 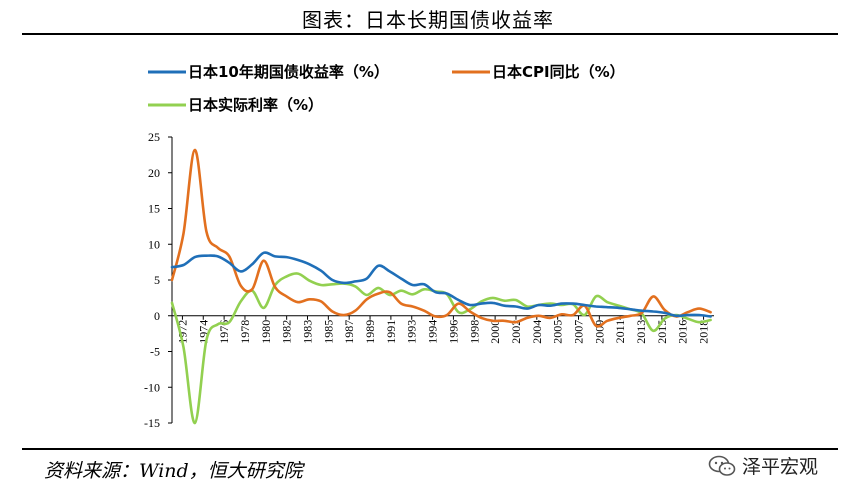 What do you see at coordinates (430, 34) in the screenshot?
I see `top-rule` at bounding box center [430, 34].